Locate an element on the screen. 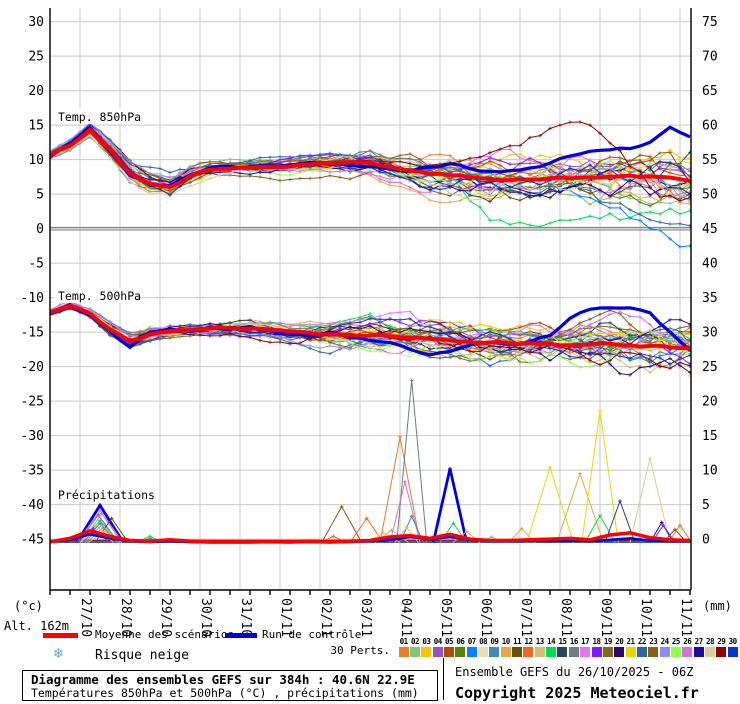 This screenshot has height=704, width=740. pert-number: 07 is located at coordinates (472, 641).